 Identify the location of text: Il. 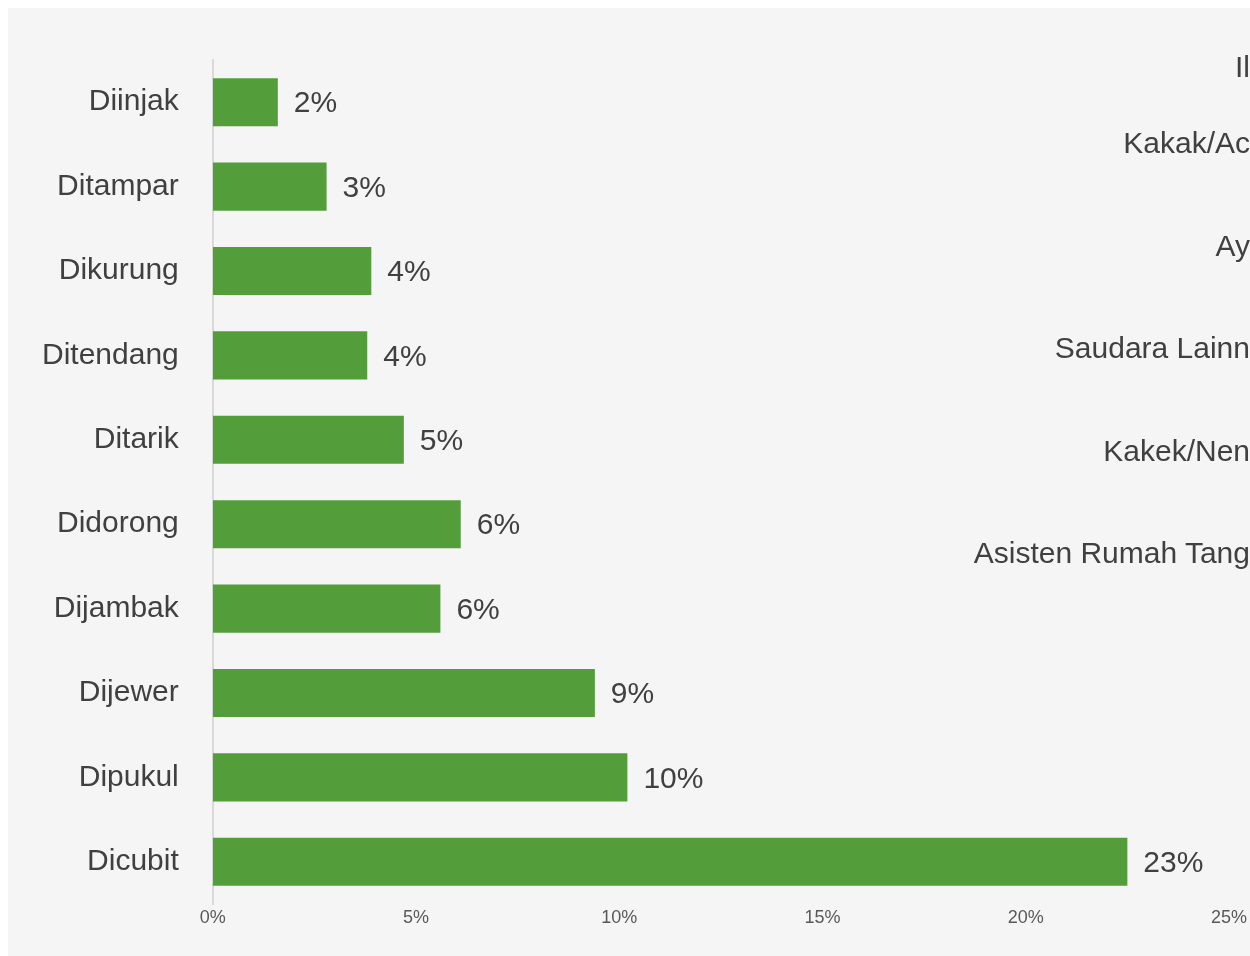
(1242, 67).